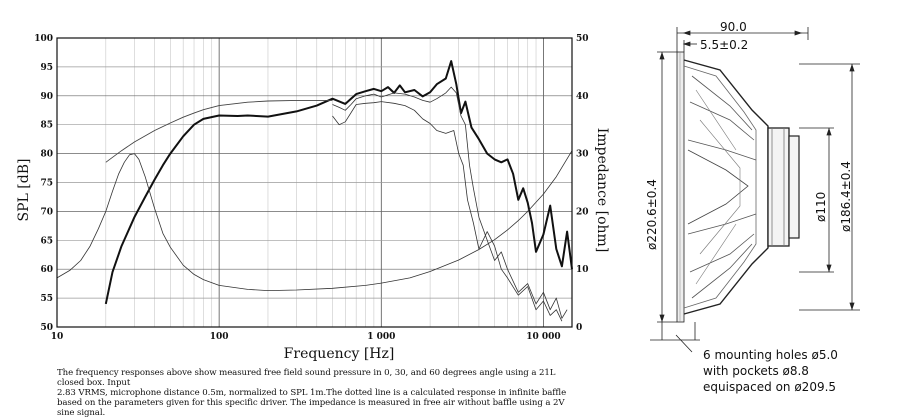  What do you see at coordinates (769, 387) in the screenshot?
I see `mounting-note-line-3: equispaced on ø209.5` at bounding box center [769, 387].